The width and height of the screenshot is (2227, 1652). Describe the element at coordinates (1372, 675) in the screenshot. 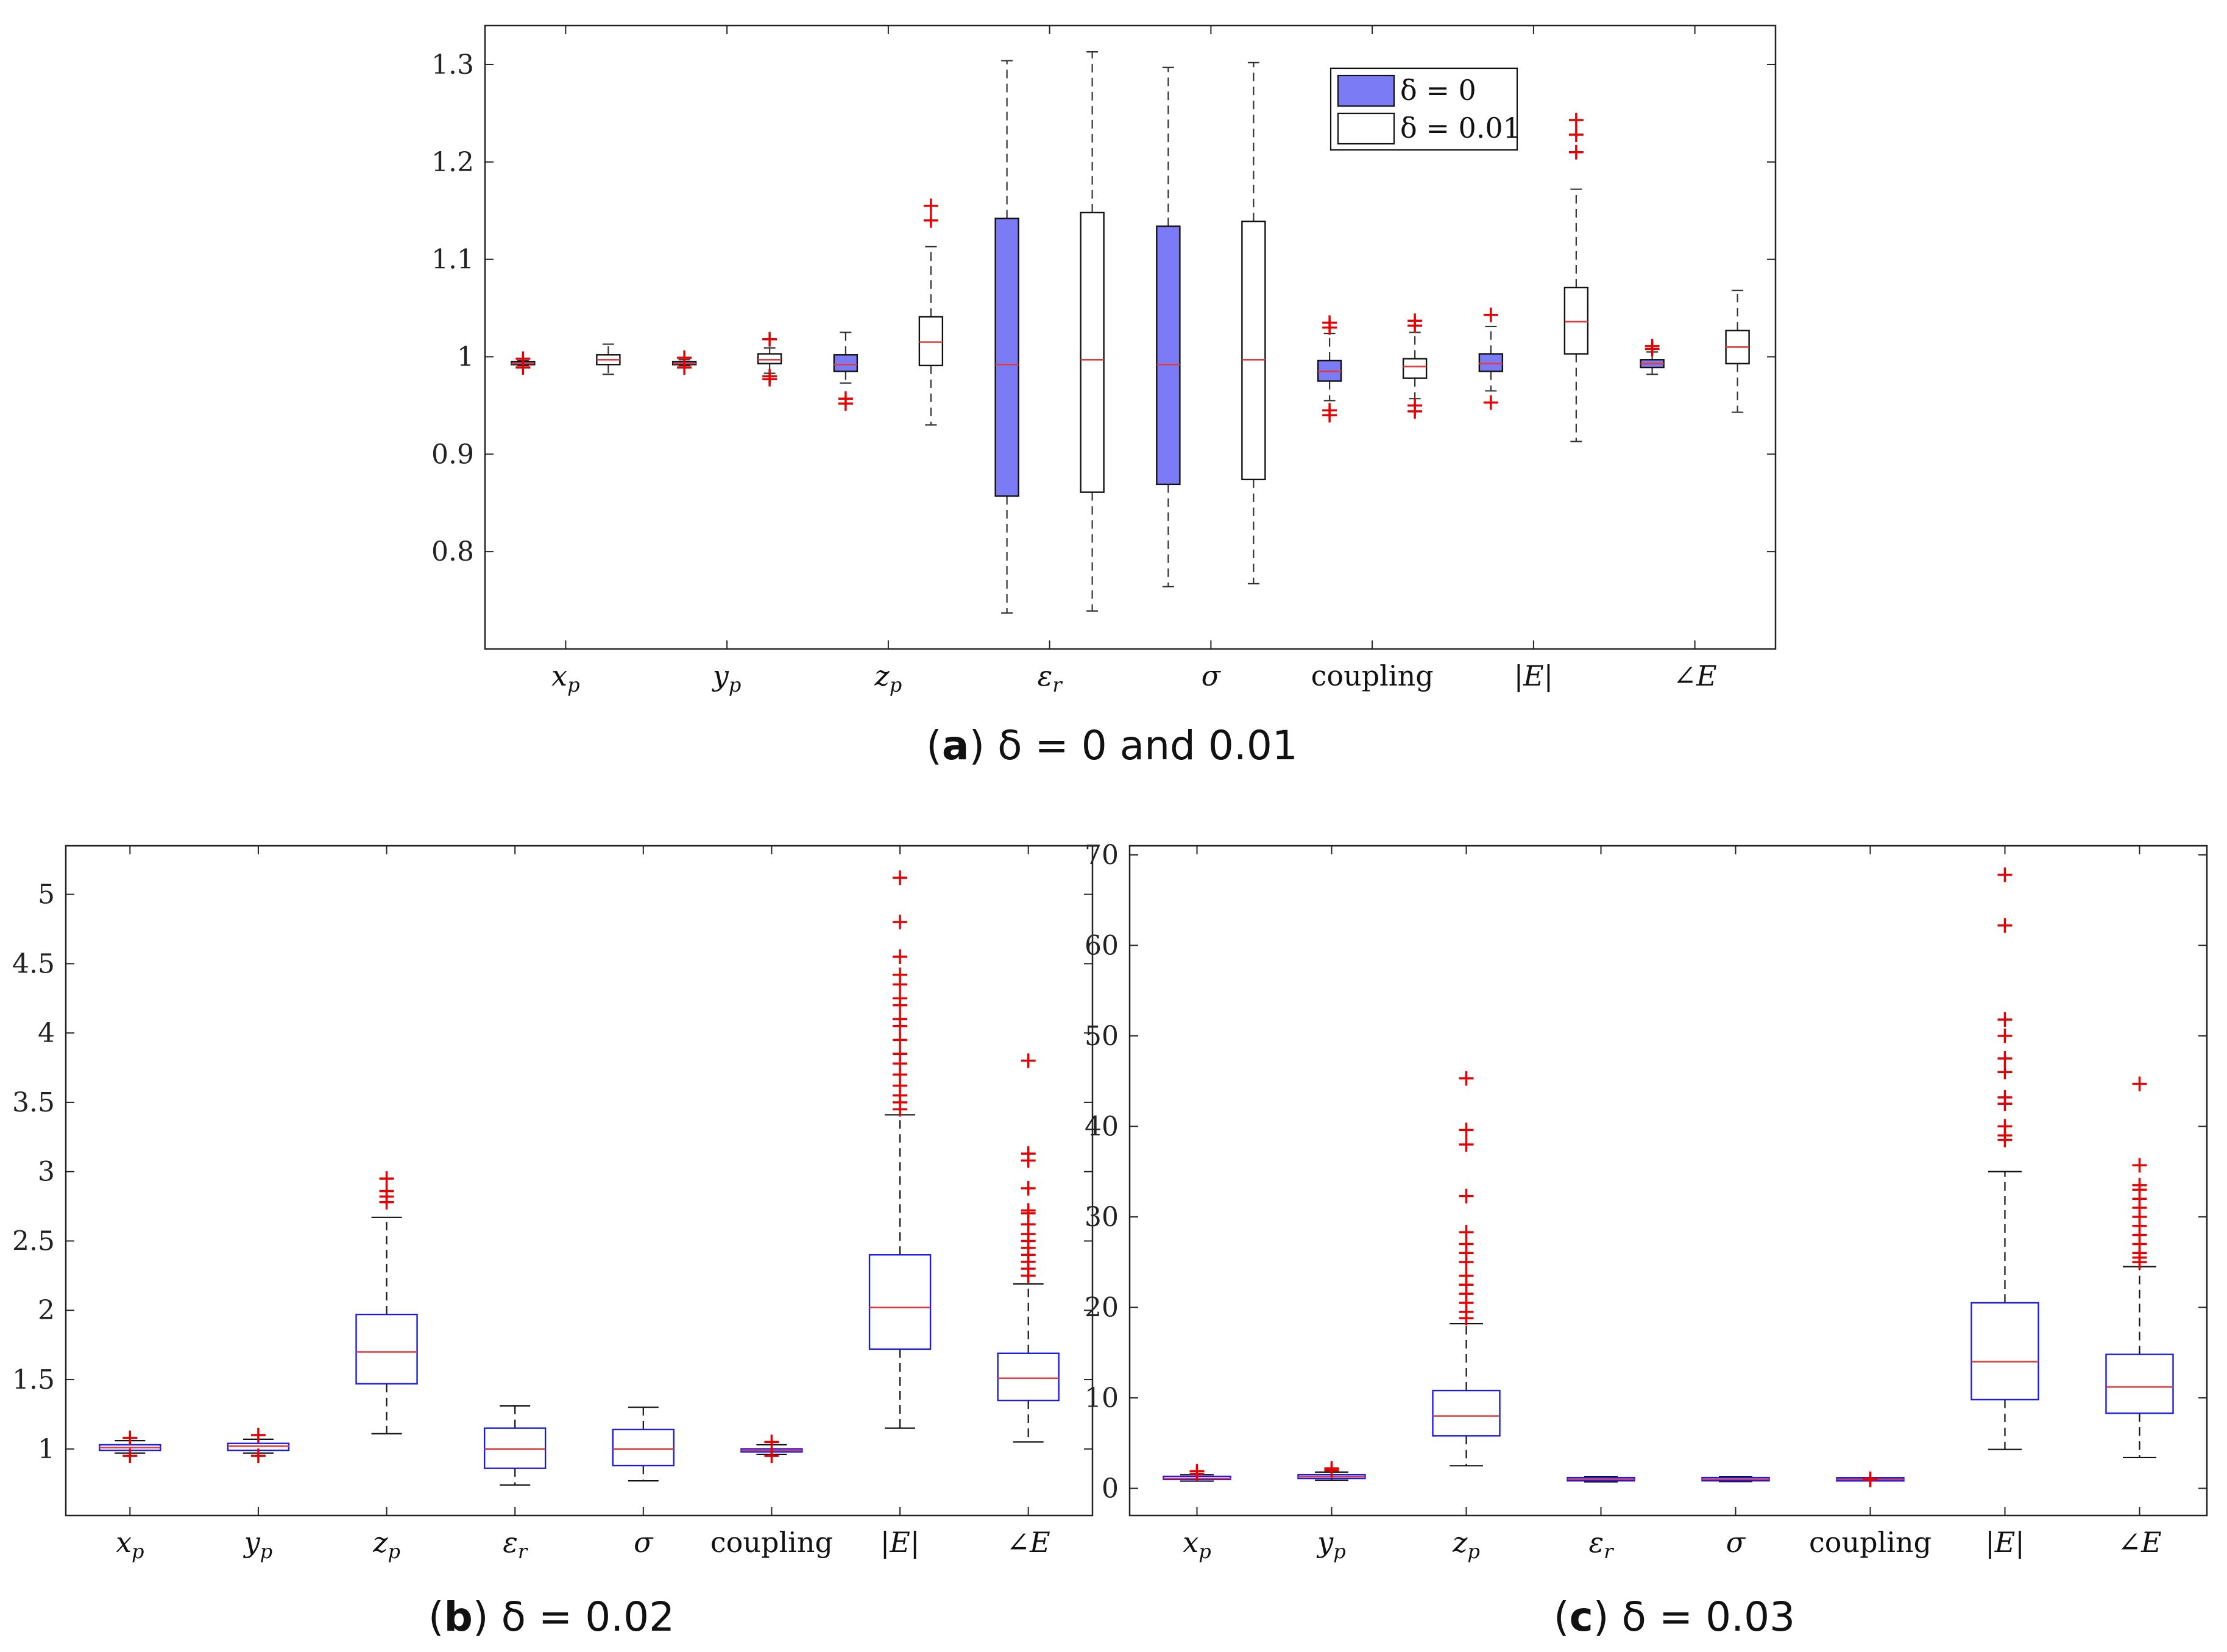

I see `x-tick-label: coupling` at that location.